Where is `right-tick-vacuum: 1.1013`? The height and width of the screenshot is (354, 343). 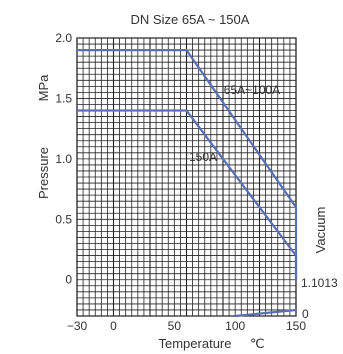 right-tick-vacuum: 1.1013 is located at coordinates (319, 283).